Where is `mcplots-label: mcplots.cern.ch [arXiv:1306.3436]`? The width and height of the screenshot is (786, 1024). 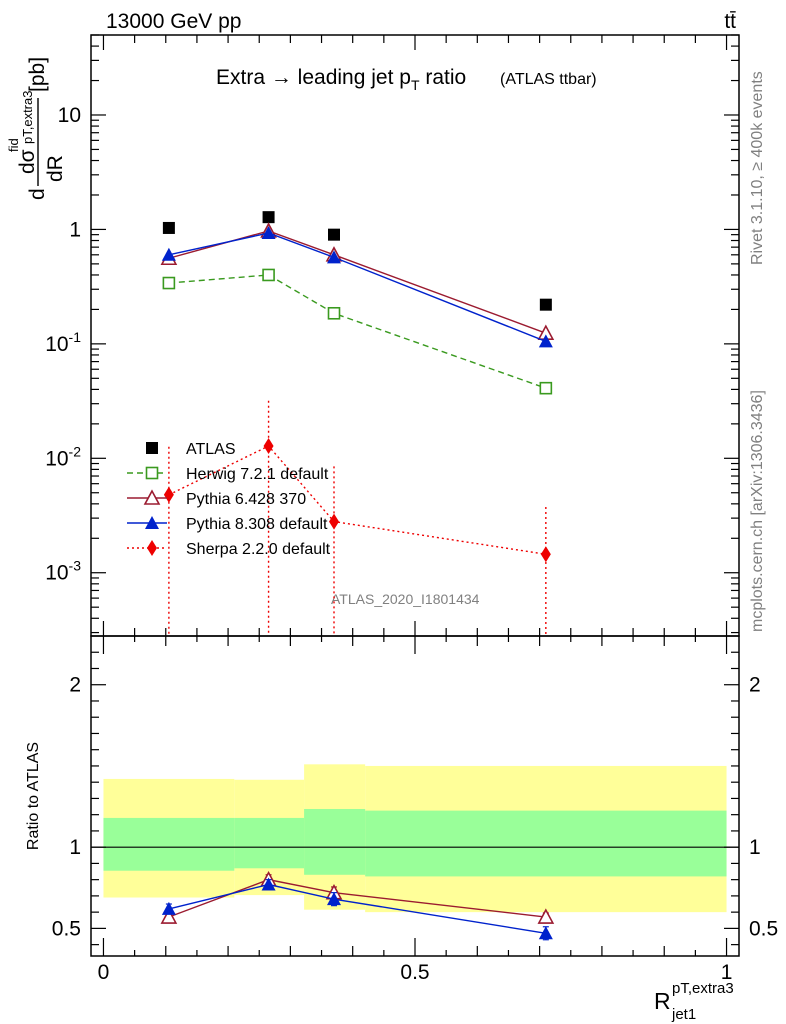 mcplots-label: mcplots.cern.ch [arXiv:1306.3436] is located at coordinates (757, 511).